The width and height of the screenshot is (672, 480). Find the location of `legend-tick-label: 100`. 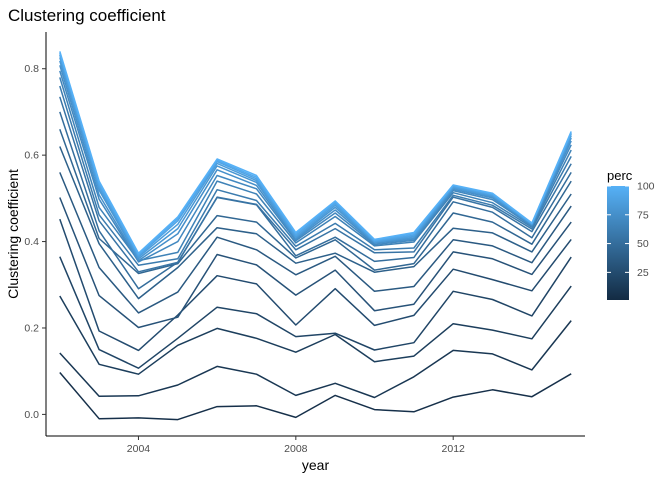

legend-tick-label: 100 is located at coordinates (646, 187).